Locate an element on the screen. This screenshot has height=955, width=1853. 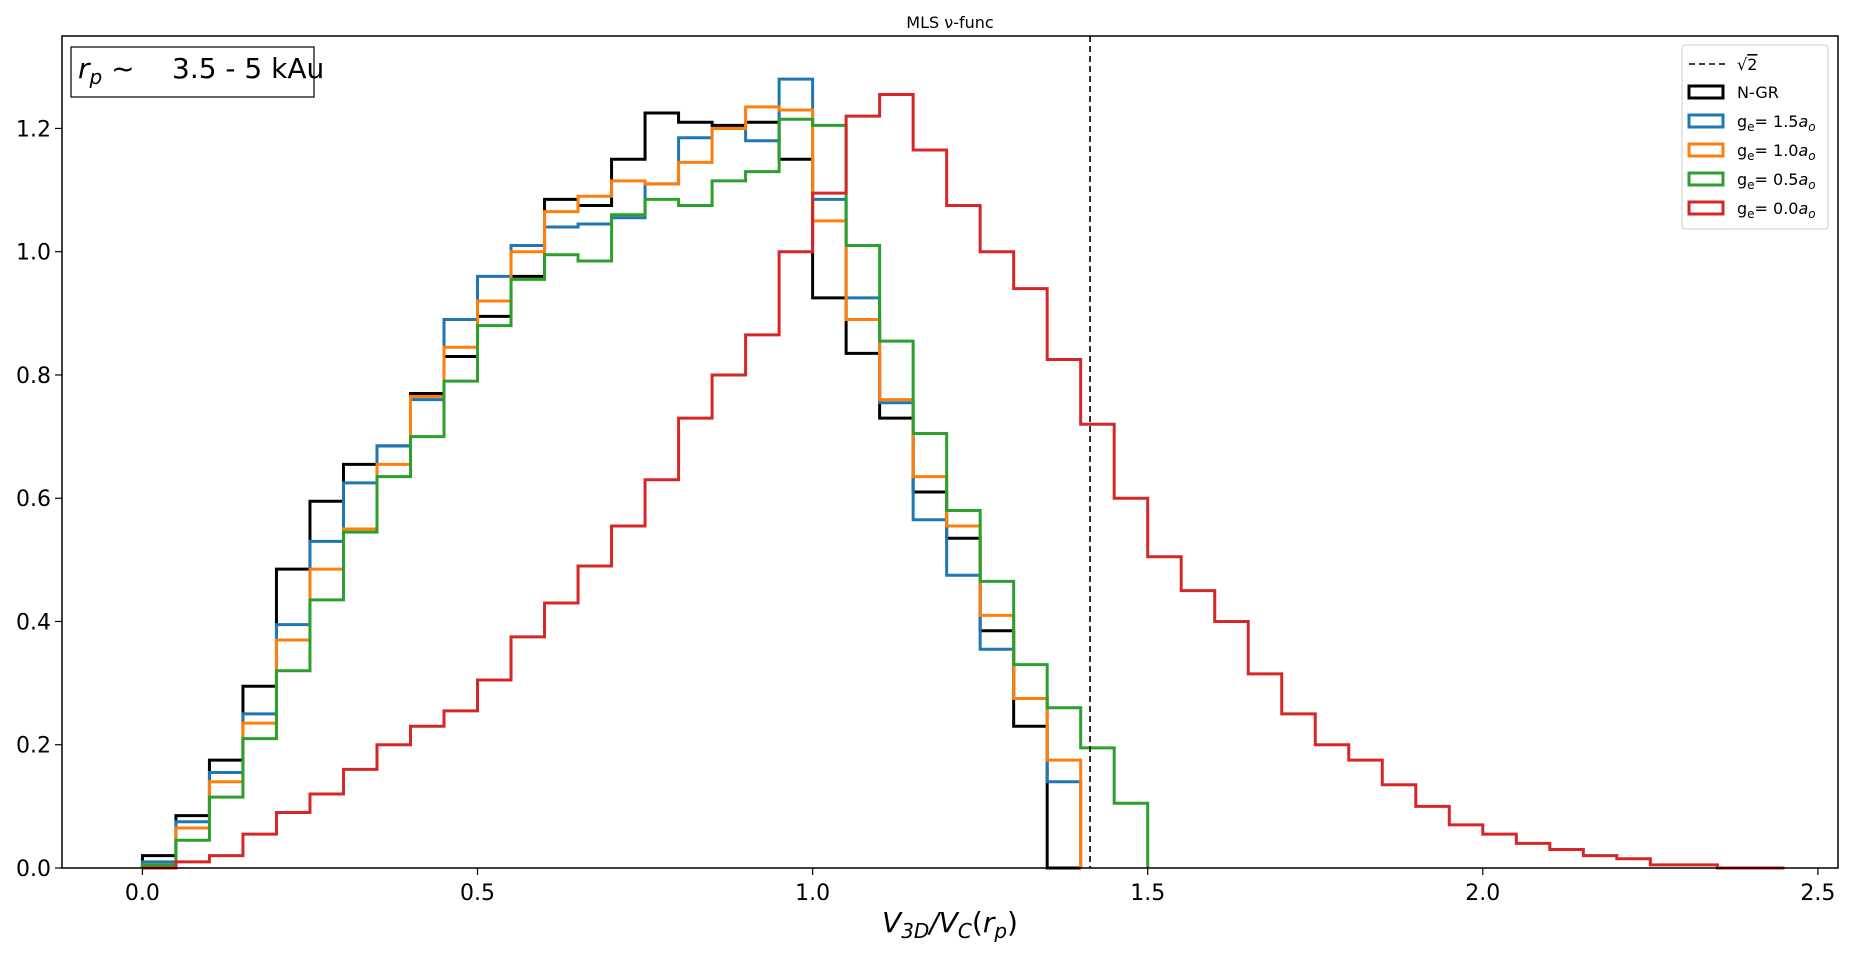
x-tick-label: 0.5 is located at coordinates (477, 893).